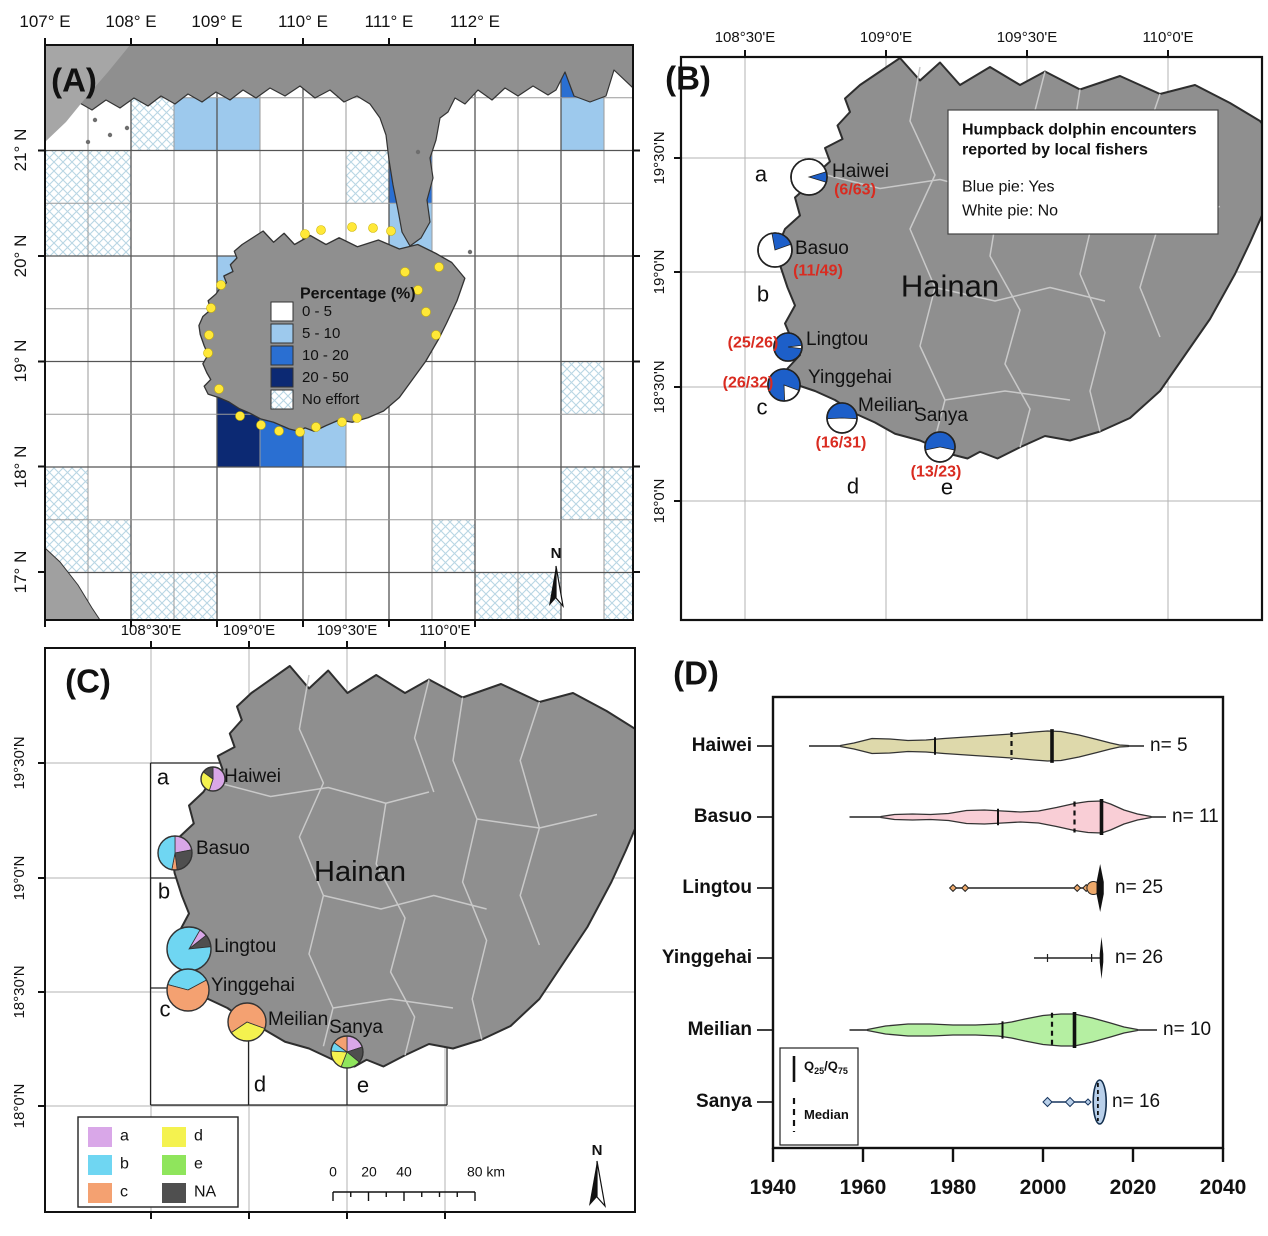  I want to click on d-violin-meilian, so click(1003, 1030).